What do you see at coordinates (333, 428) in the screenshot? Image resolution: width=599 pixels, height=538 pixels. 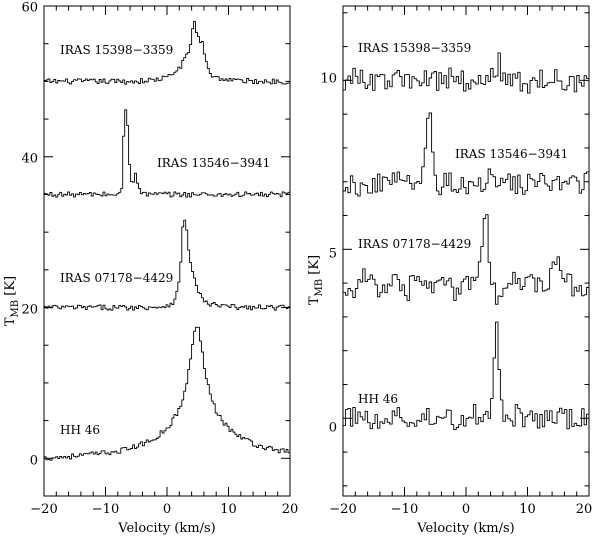 I see `right-ytick-label: 0` at bounding box center [333, 428].